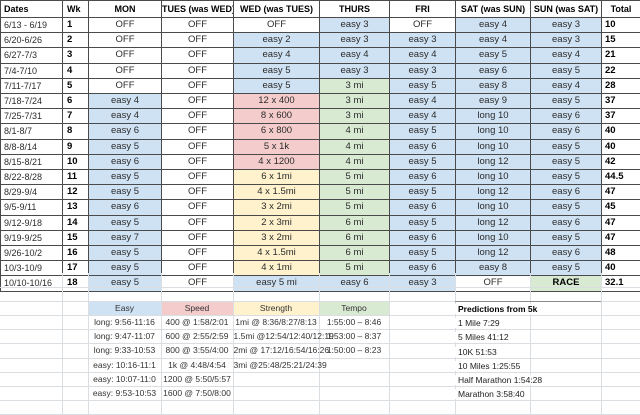 Image resolution: width=640 pixels, height=415 pixels. What do you see at coordinates (75, 177) in the screenshot?
I see `week-cell: 11` at bounding box center [75, 177].